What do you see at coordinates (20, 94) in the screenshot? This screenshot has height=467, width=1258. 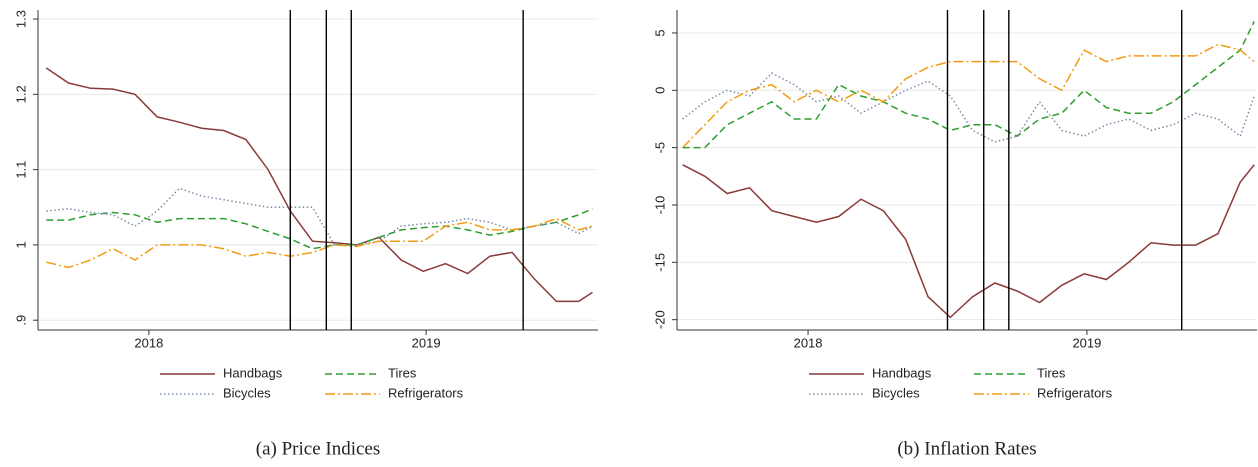 I see `y-tick-label: 1.2` at bounding box center [20, 94].